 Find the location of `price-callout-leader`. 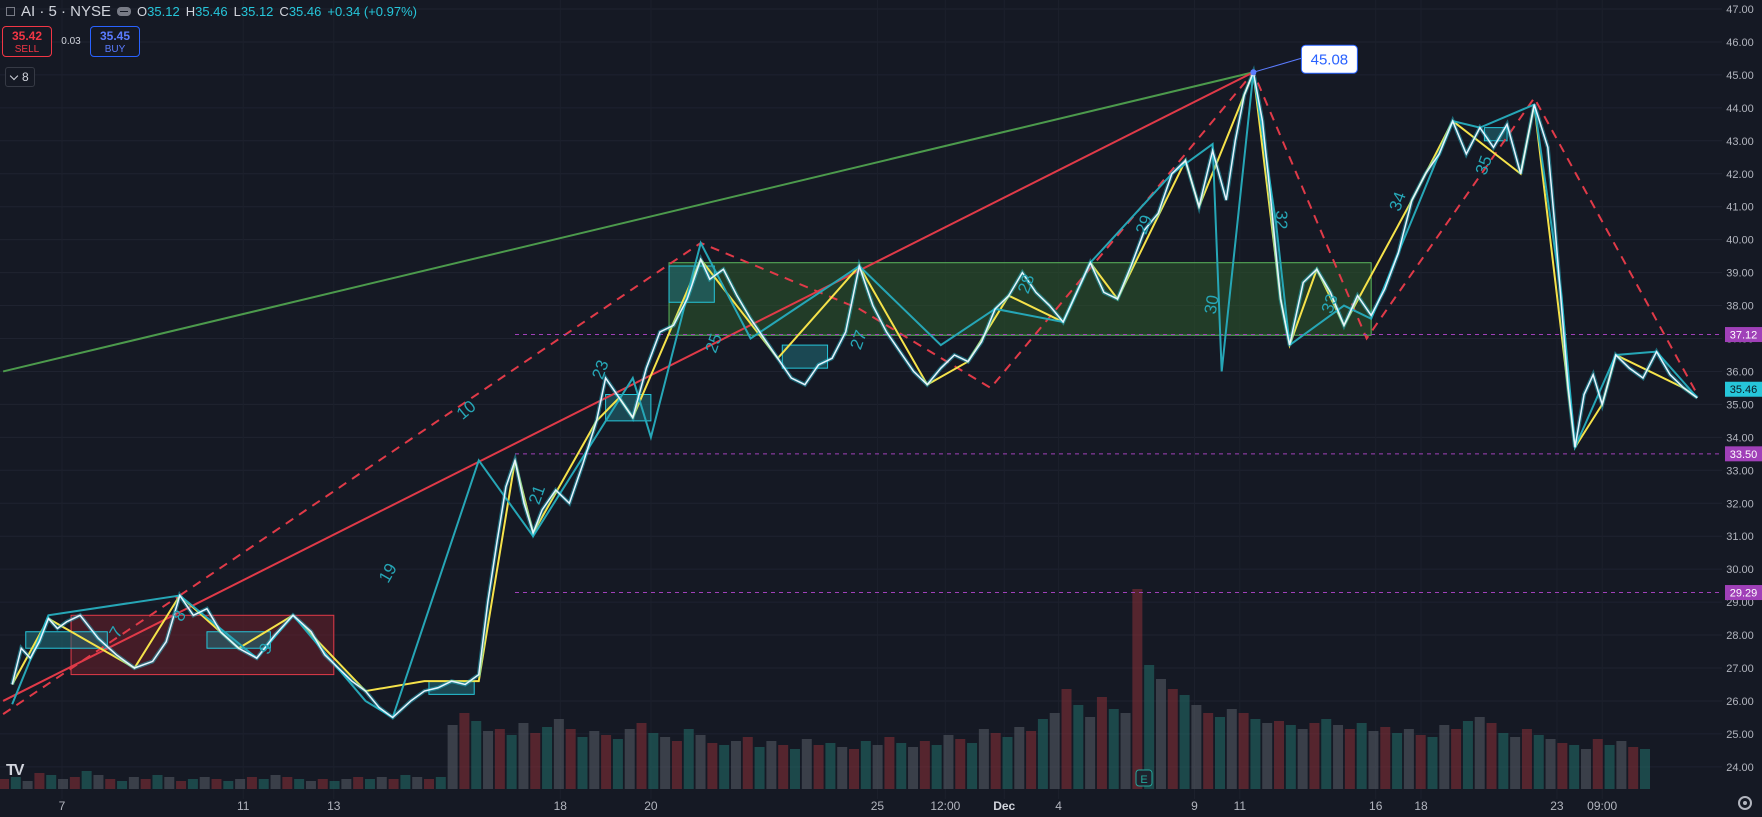

price-callout-leader is located at coordinates (1277, 65).